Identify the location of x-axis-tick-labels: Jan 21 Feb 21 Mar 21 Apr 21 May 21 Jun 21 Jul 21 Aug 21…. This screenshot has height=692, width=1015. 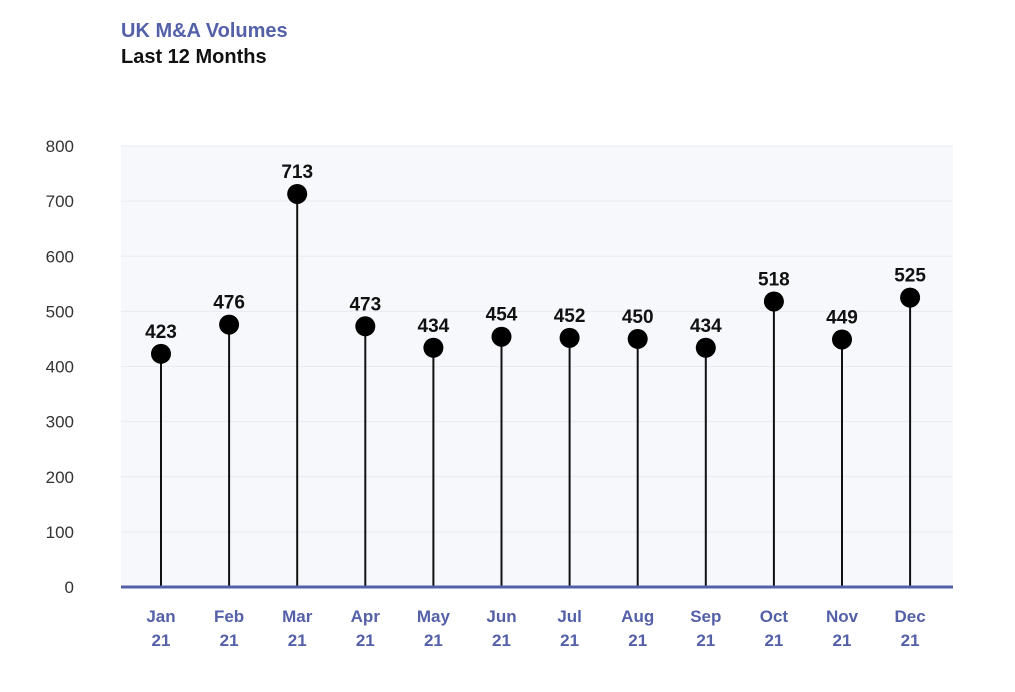
(535, 628).